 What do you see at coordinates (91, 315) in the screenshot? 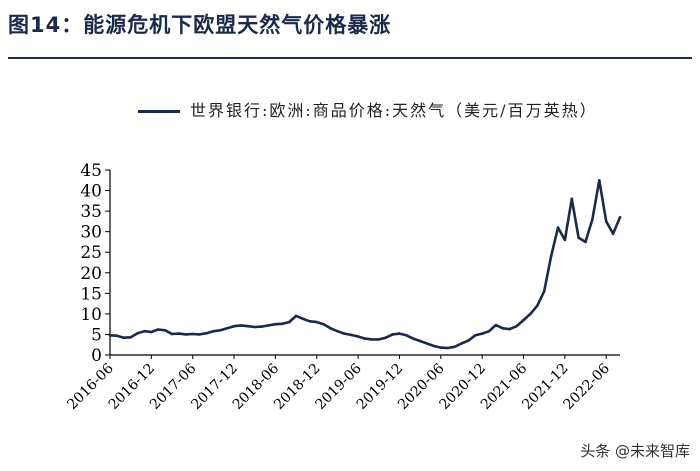
I see `y-tick-label: 10` at bounding box center [91, 315].